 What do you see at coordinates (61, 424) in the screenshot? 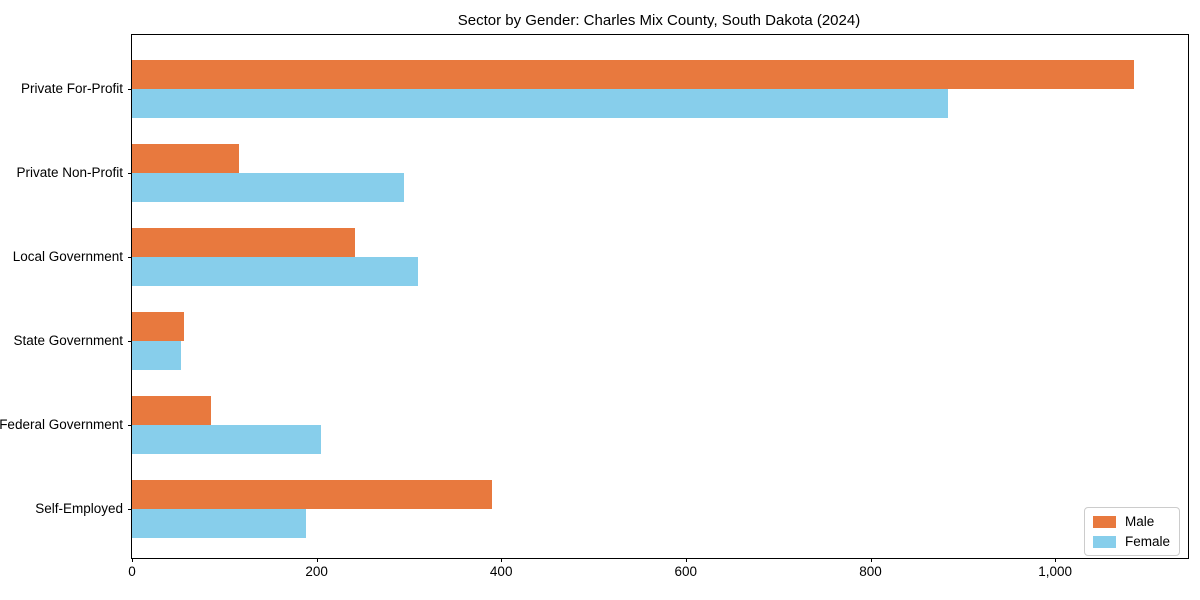
I see `y-axis-label: Federal Government` at bounding box center [61, 424].